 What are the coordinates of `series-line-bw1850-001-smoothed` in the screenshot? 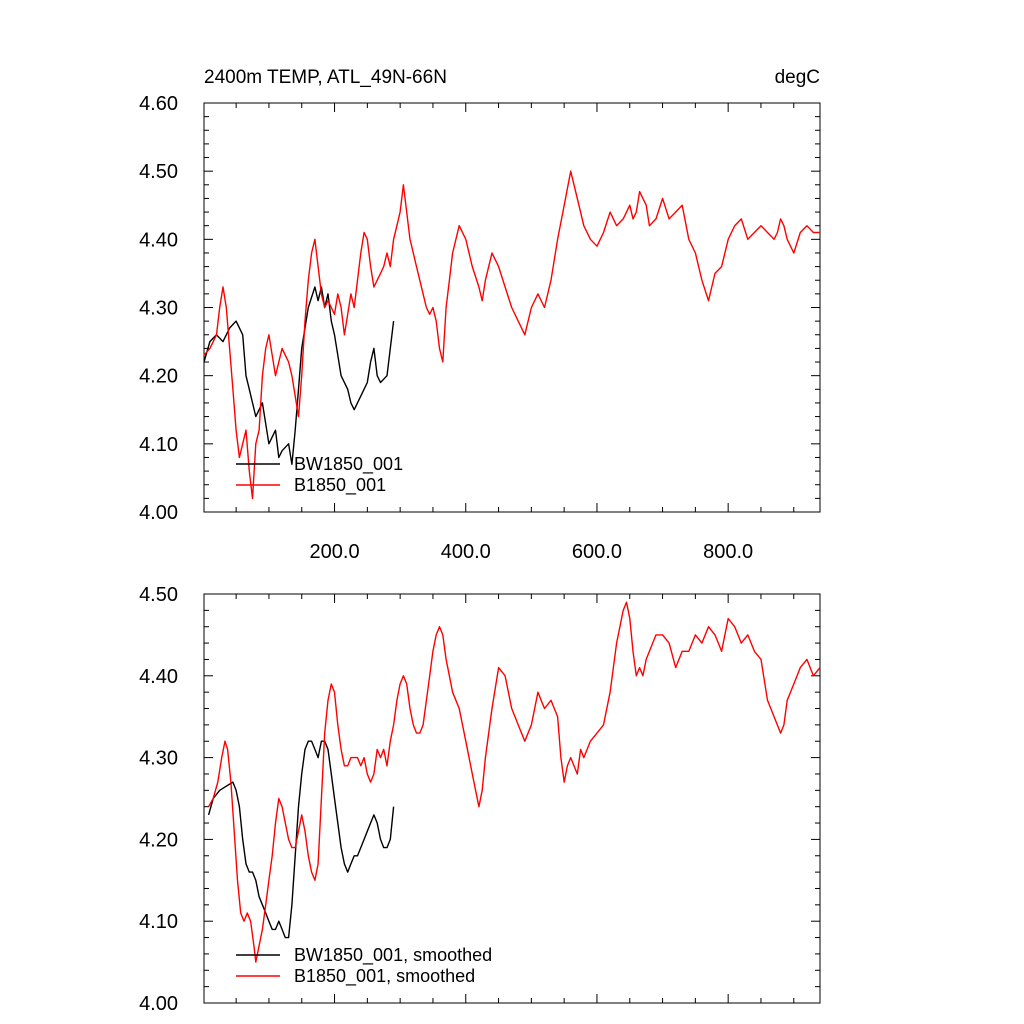 It's located at (301, 839).